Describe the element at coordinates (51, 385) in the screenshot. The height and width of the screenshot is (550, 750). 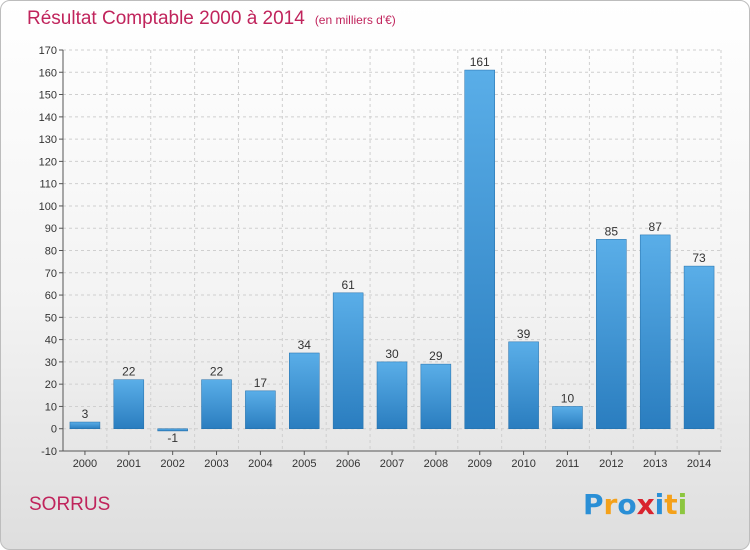
I see `y-tick-label: 20` at that location.